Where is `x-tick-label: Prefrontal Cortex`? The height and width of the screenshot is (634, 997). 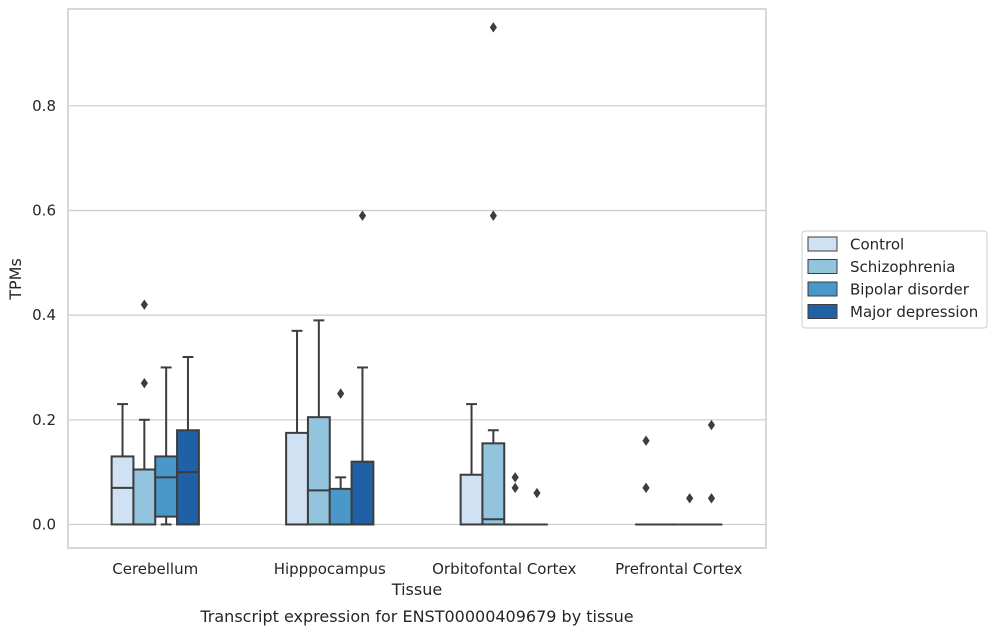
x-tick-label: Prefrontal Cortex is located at coordinates (678, 569).